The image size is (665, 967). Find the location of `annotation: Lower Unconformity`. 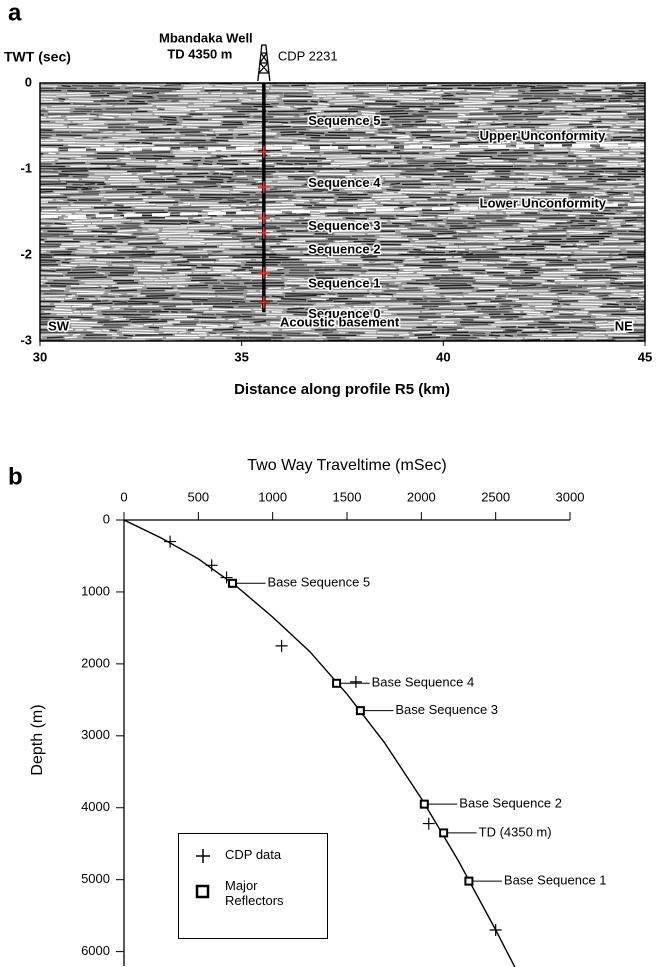

annotation: Lower Unconformity is located at coordinates (543, 203).